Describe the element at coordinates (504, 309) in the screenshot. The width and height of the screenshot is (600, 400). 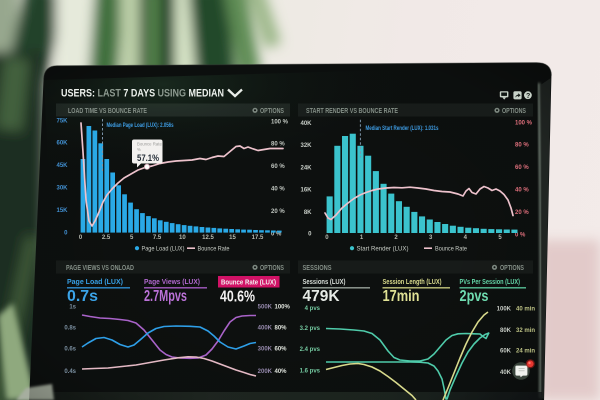
I see `svg-text: 100K` at that location.